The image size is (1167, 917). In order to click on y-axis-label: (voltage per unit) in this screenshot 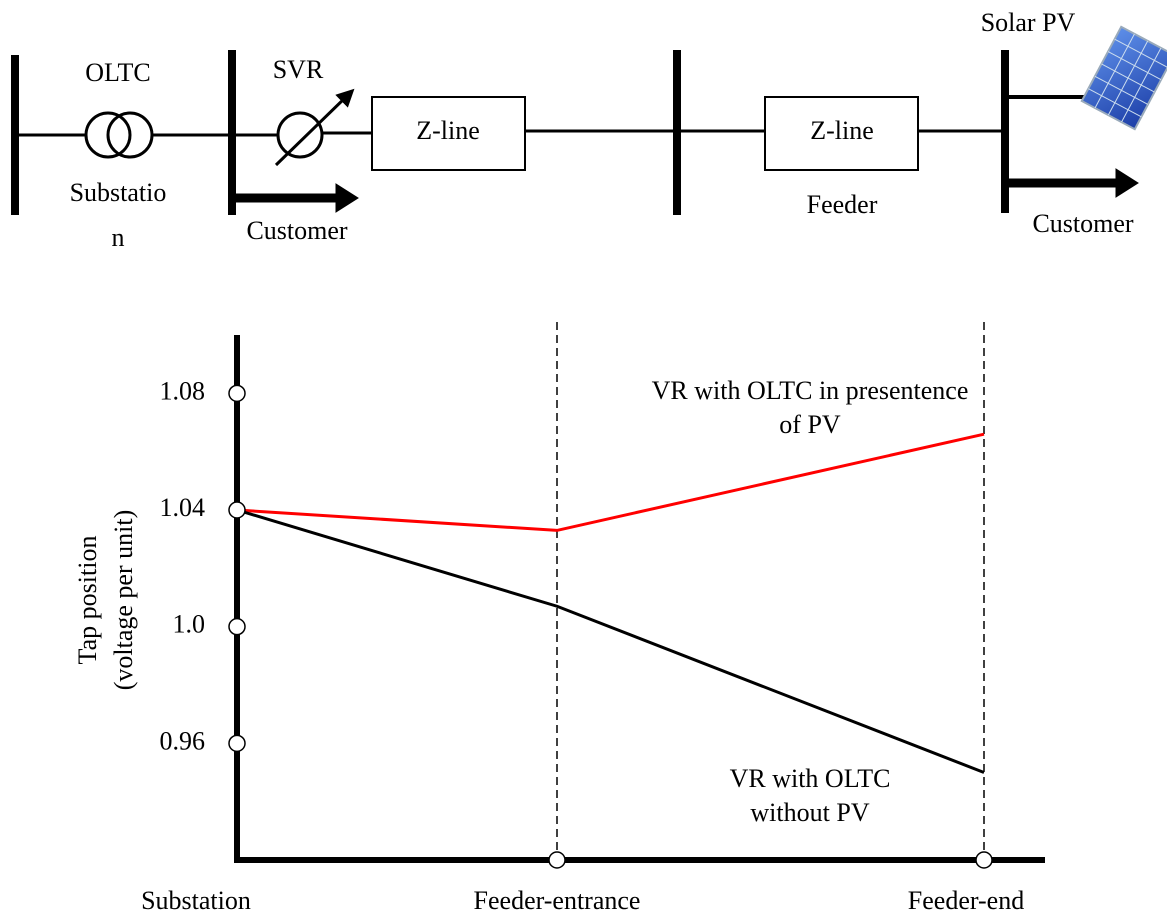, I will do `click(123, 600)`.